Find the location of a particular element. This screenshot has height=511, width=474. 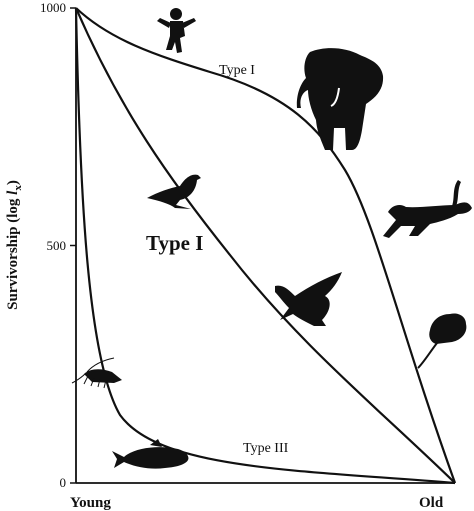

elephant-icon is located at coordinates (340, 99).